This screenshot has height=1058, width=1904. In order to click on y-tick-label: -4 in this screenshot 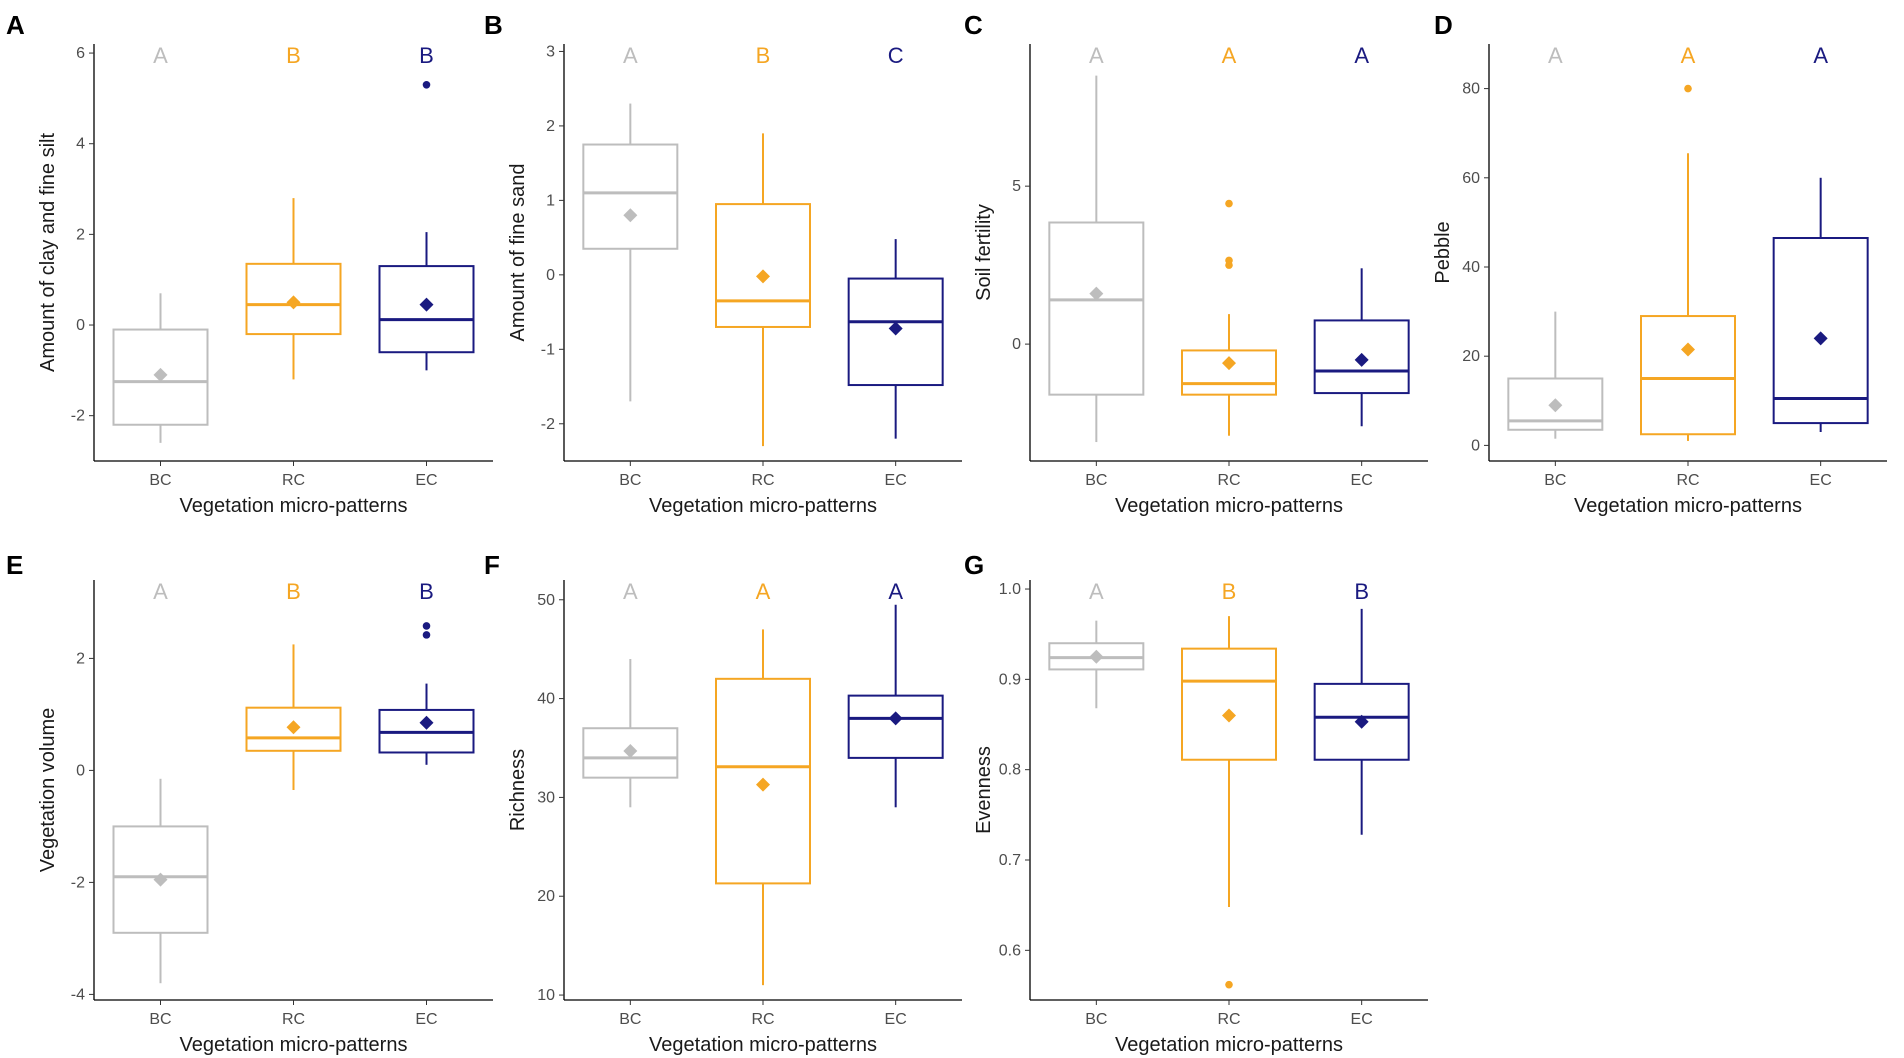, I will do `click(78, 994)`.